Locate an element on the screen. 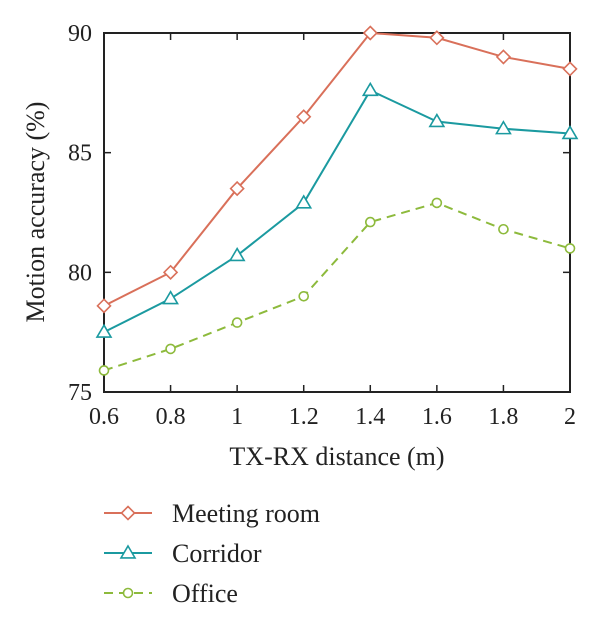  legend-label: Office is located at coordinates (205, 593).